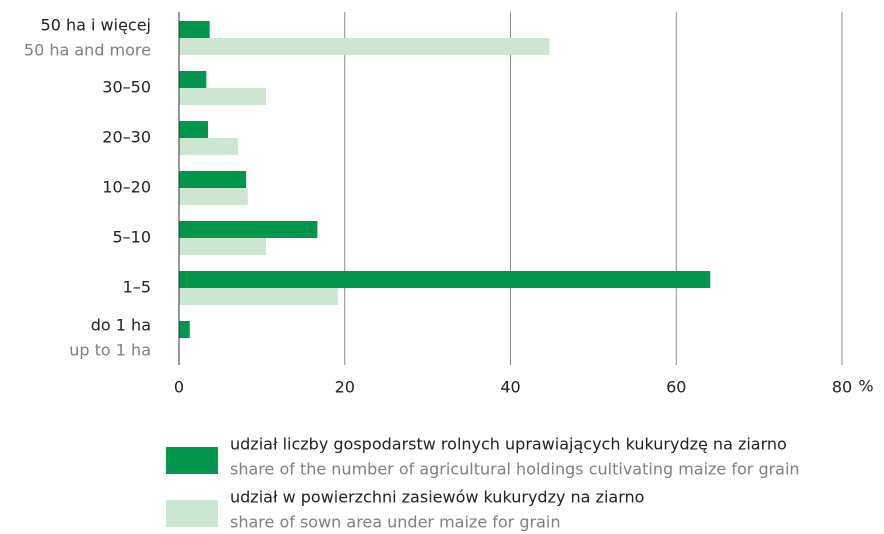  What do you see at coordinates (121, 325) in the screenshot?
I see `y-tick-label: do 1 ha` at bounding box center [121, 325].